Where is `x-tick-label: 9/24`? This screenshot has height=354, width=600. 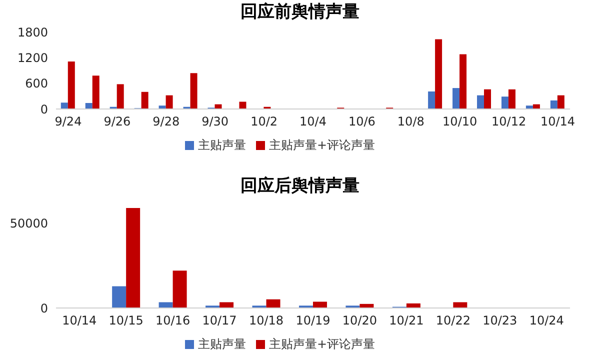 x-tick-label: 9/24 is located at coordinates (68, 121).